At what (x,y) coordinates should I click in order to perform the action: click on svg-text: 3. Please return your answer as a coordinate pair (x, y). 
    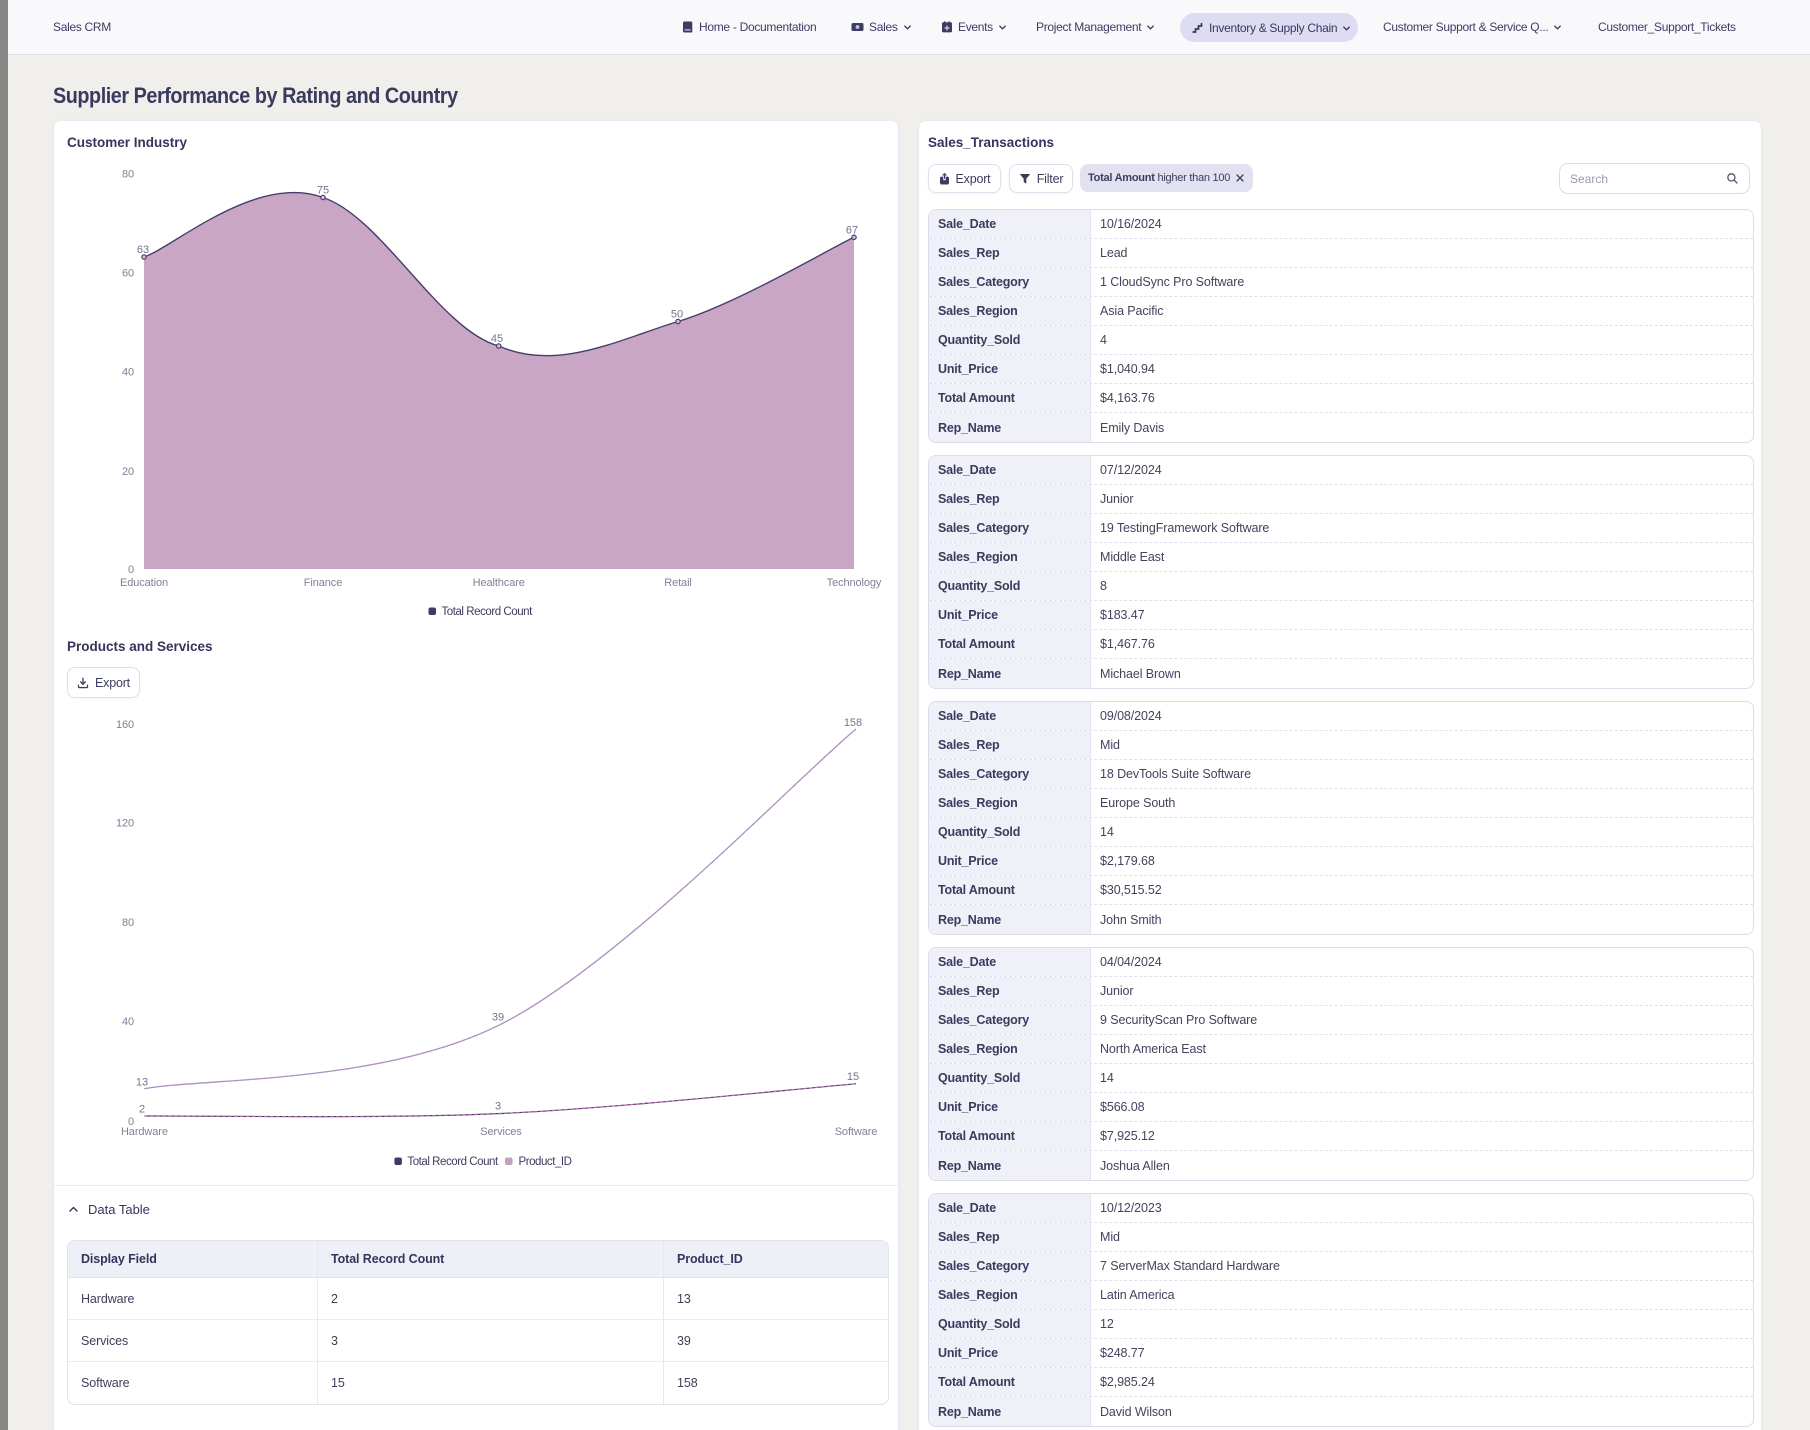
    Looking at the image, I should click on (498, 1107).